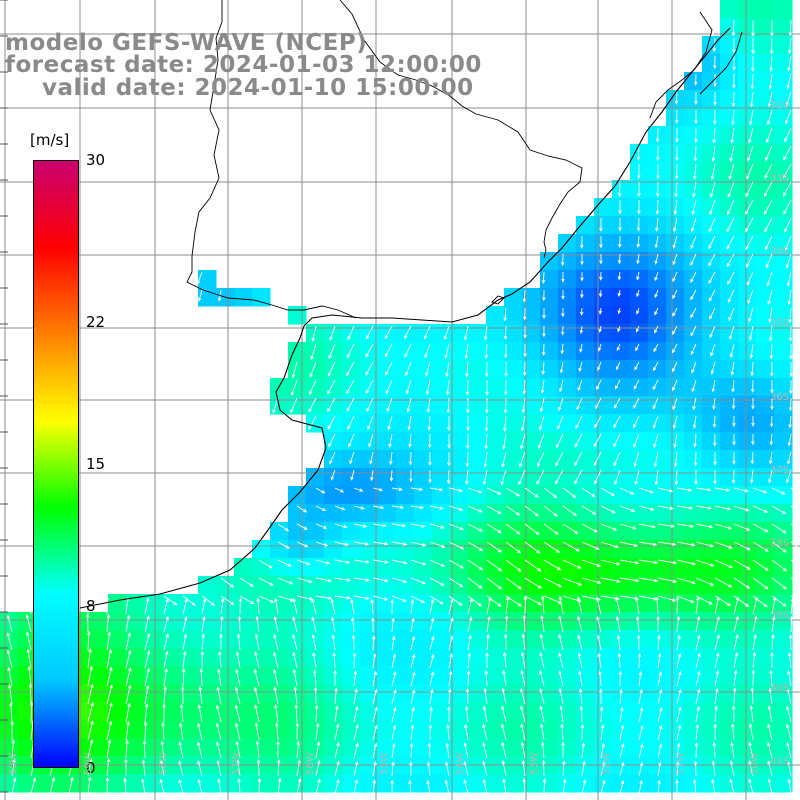 The image size is (800, 800). Describe the element at coordinates (680, 763) in the screenshot. I see `longitude-label: 51W` at that location.